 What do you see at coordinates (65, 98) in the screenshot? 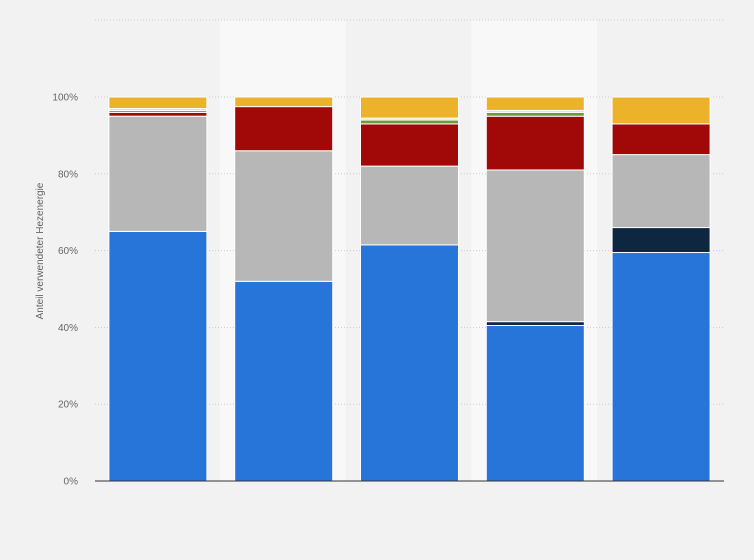
I see `y-tick-label: 100%` at bounding box center [65, 98].